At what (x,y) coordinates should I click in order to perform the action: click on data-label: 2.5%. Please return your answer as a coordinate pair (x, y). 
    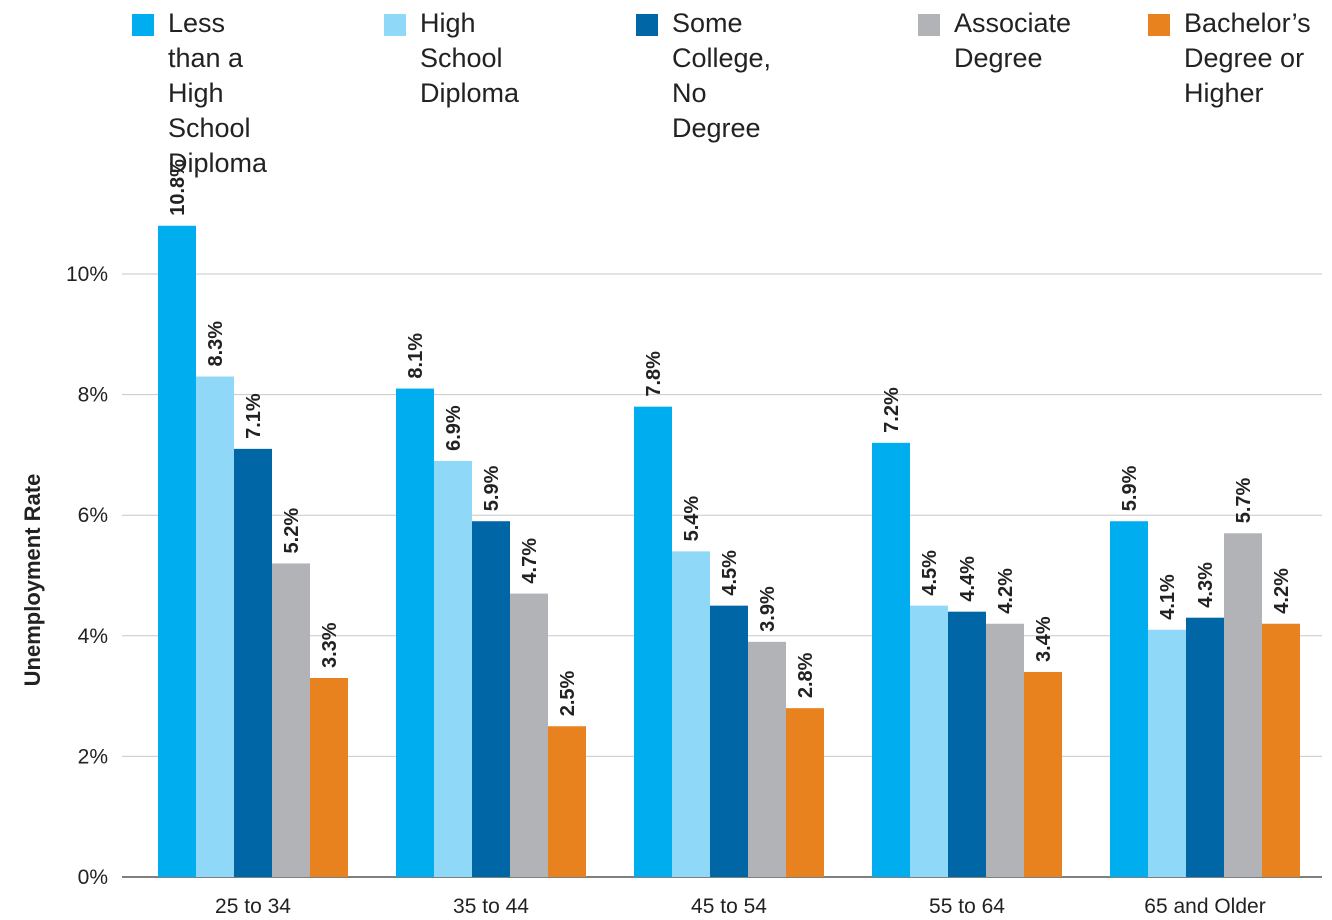
    Looking at the image, I should click on (568, 693).